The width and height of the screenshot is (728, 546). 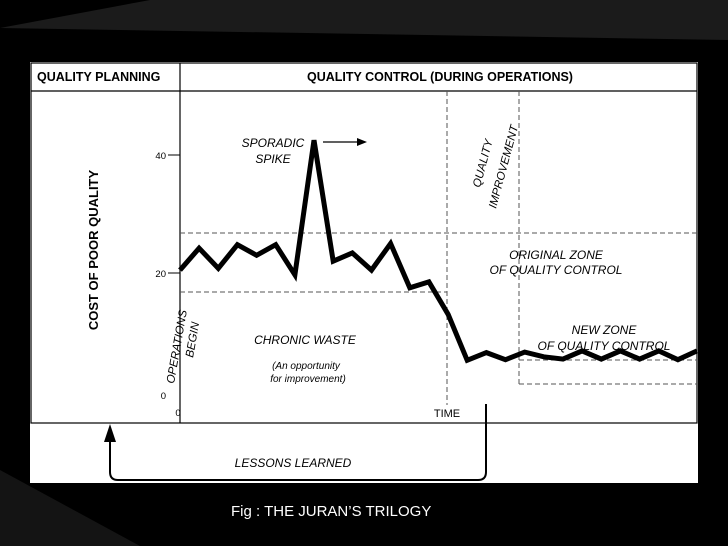 What do you see at coordinates (93, 250) in the screenshot?
I see `y-axis-label: COST OF POOR QUALITY` at bounding box center [93, 250].